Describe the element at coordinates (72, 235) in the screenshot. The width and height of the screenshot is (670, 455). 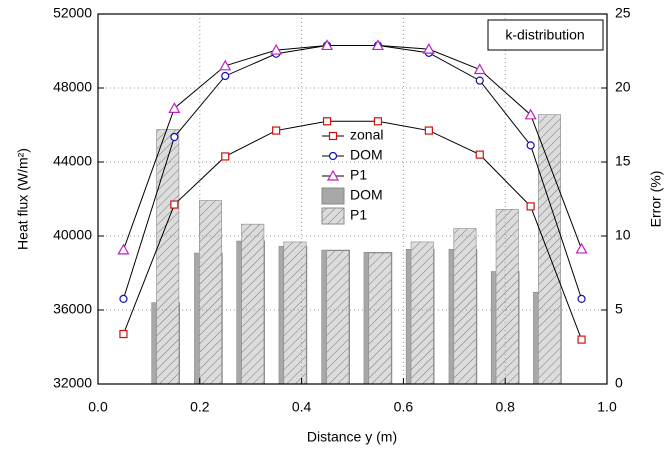
I see `y-tick-label: 40000` at that location.